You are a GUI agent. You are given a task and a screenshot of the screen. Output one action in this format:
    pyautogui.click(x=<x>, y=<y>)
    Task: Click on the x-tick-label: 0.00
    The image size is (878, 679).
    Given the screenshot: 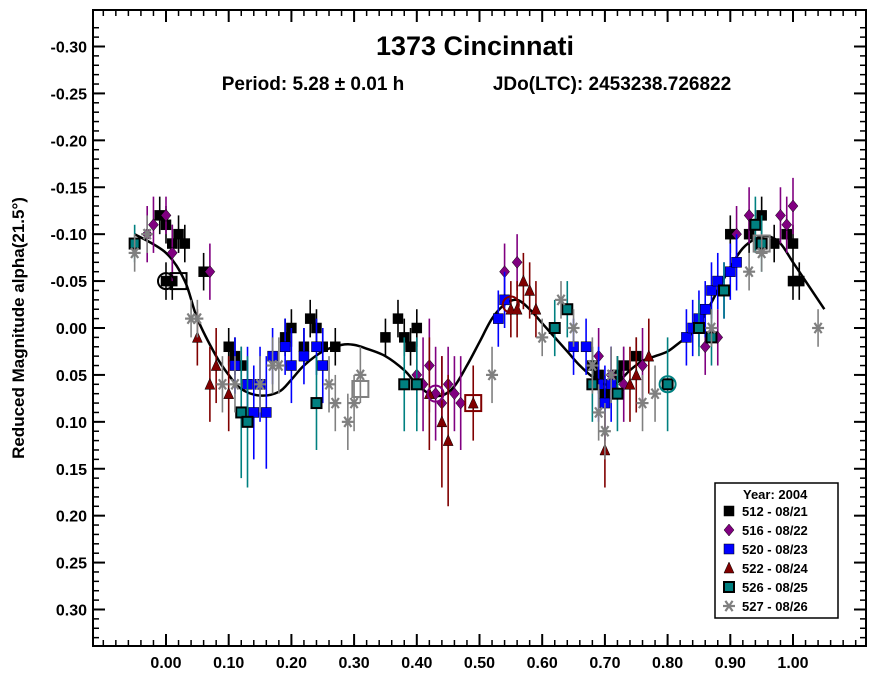 What is the action you would take?
    pyautogui.click(x=165, y=663)
    